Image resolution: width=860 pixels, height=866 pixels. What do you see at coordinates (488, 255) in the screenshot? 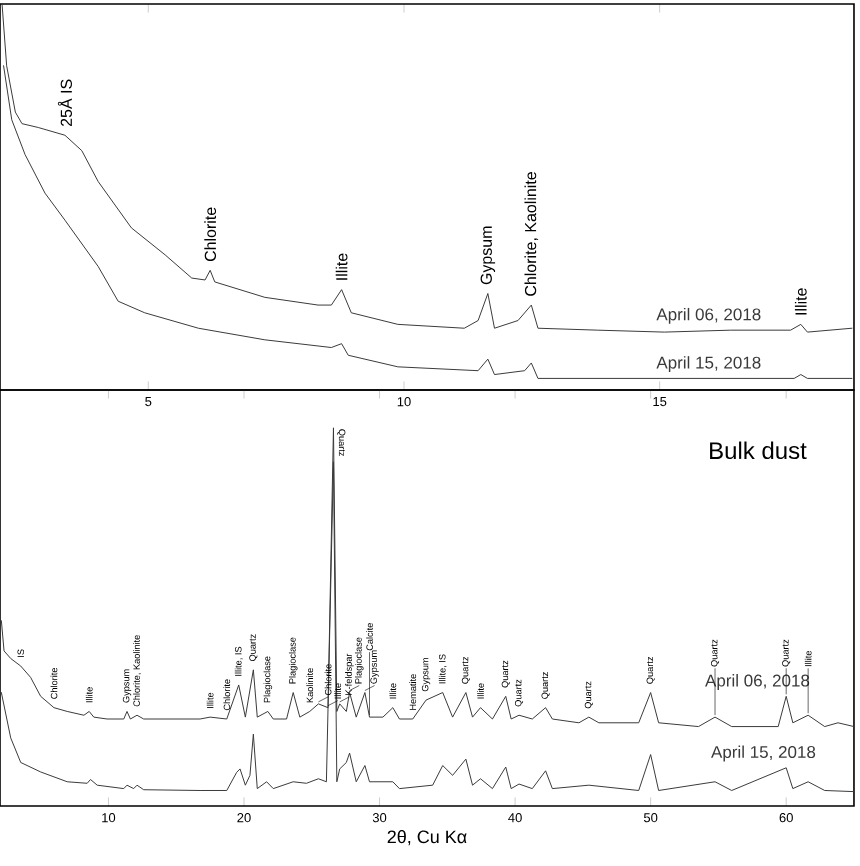
I see `annotation: Gypsum` at bounding box center [488, 255].